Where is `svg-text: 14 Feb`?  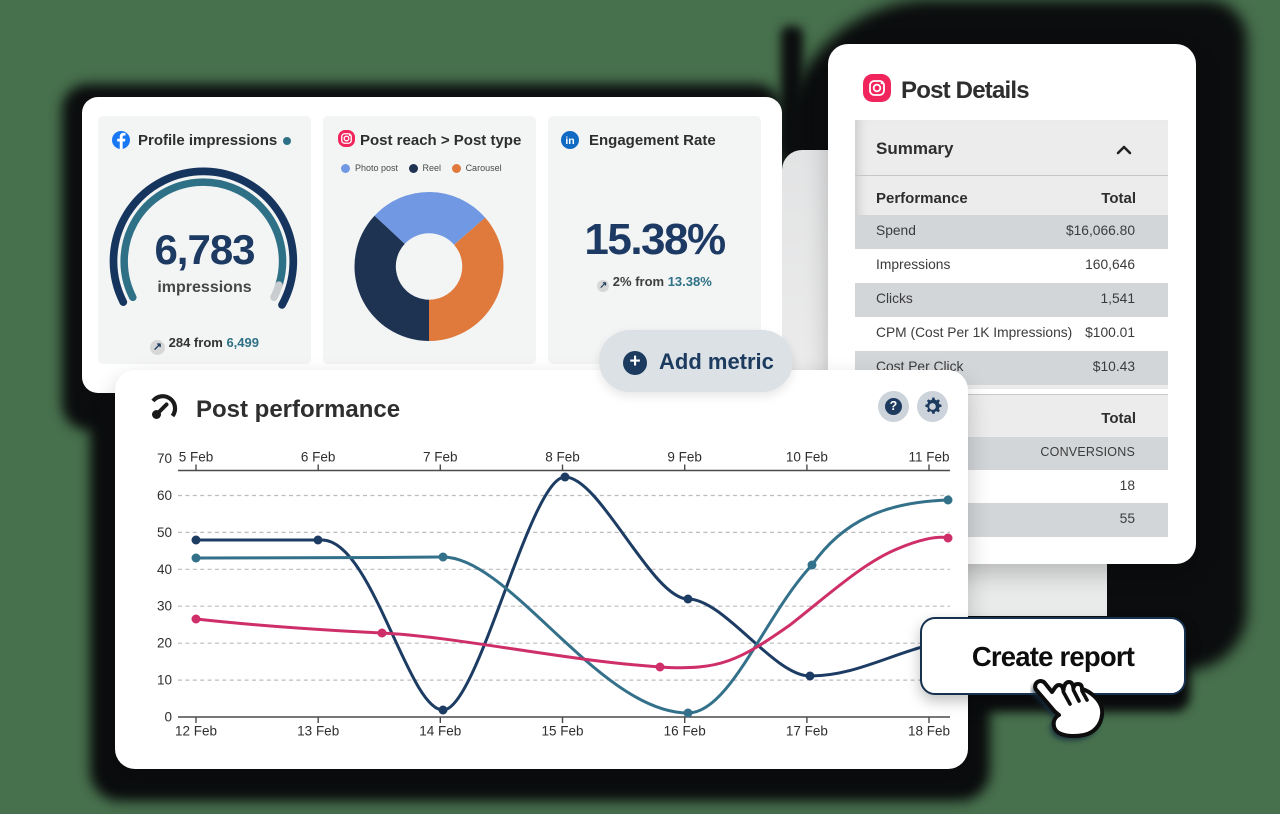 svg-text: 14 Feb is located at coordinates (440, 731).